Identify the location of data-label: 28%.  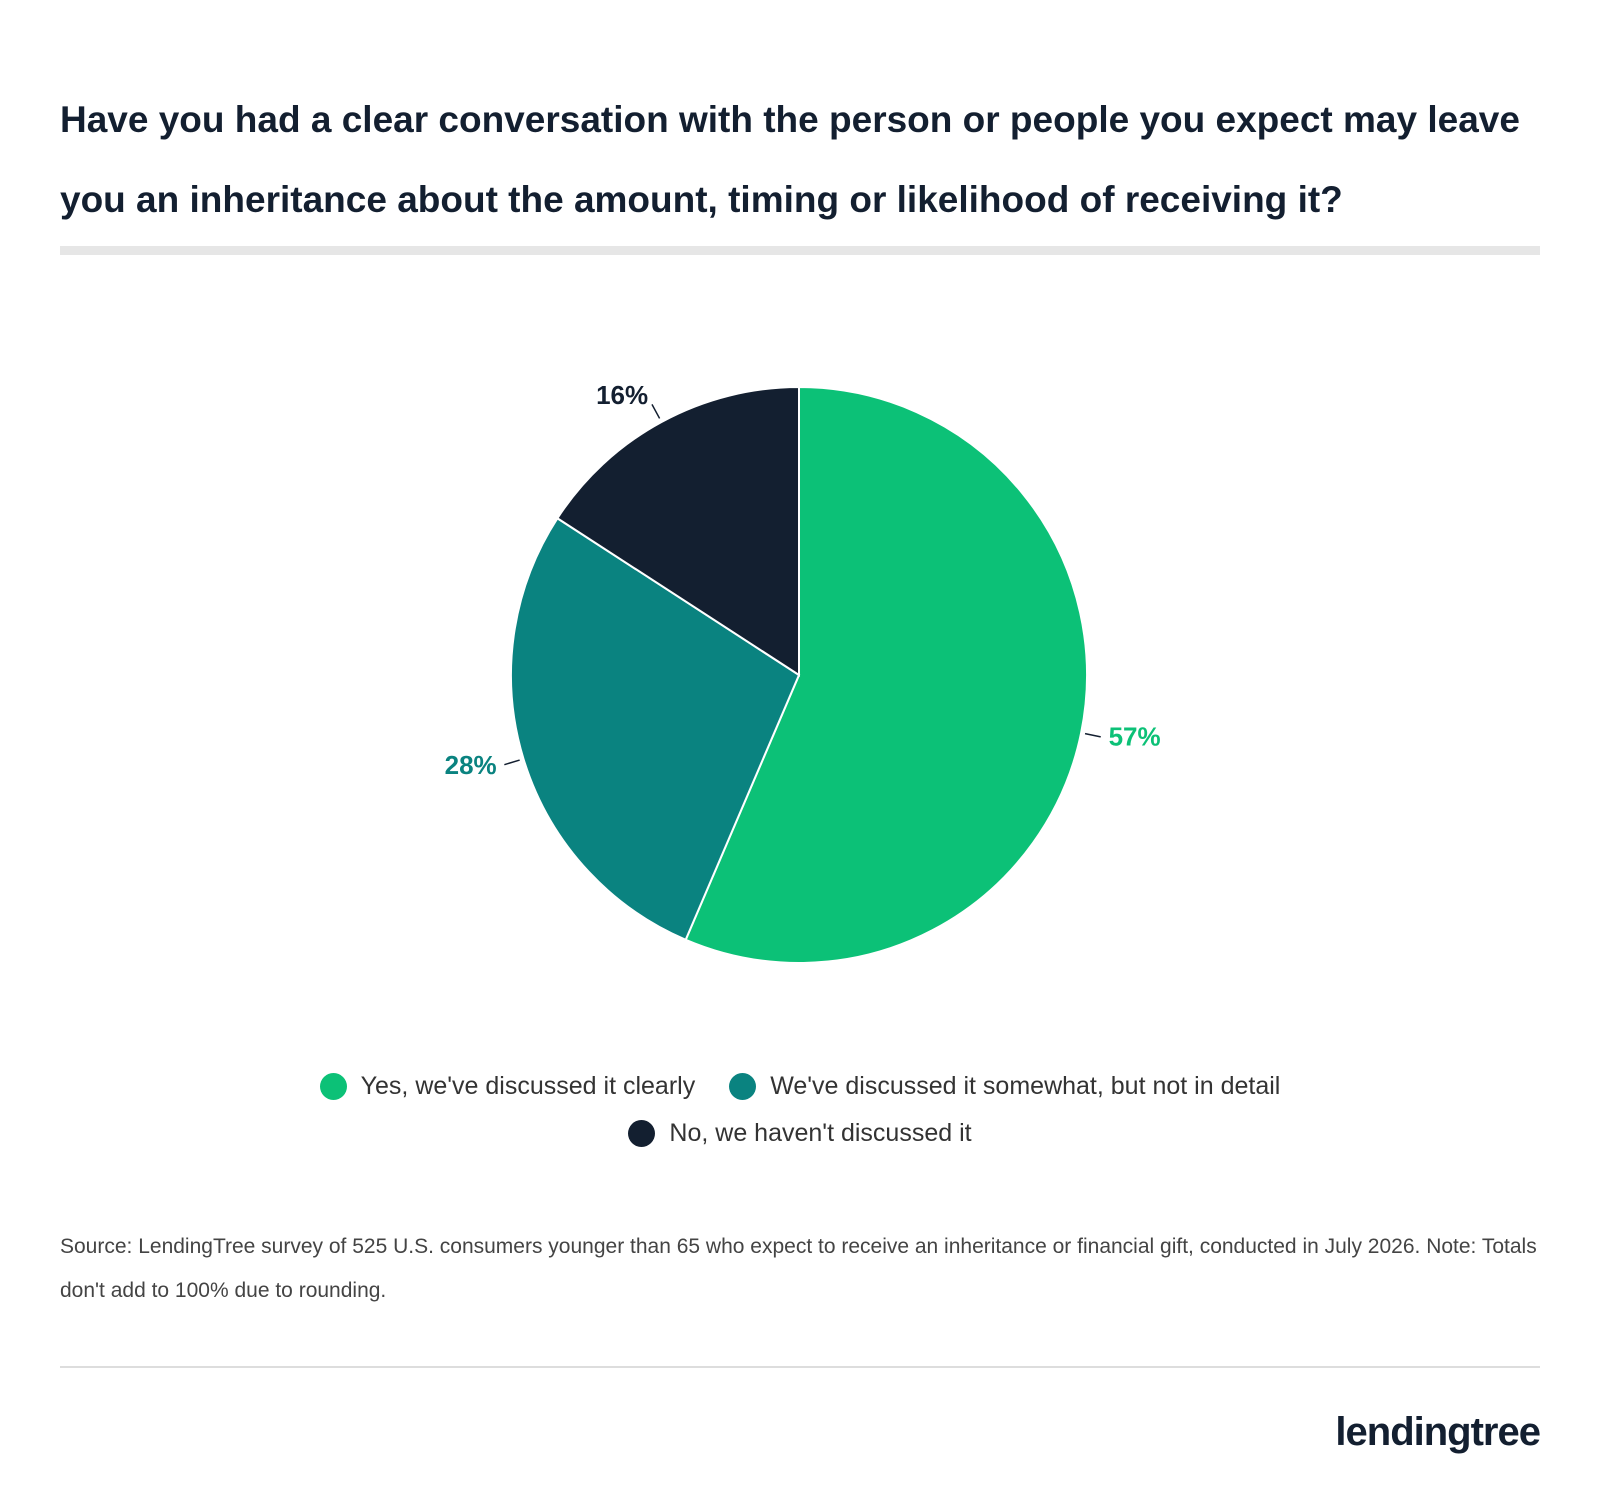
(471, 765).